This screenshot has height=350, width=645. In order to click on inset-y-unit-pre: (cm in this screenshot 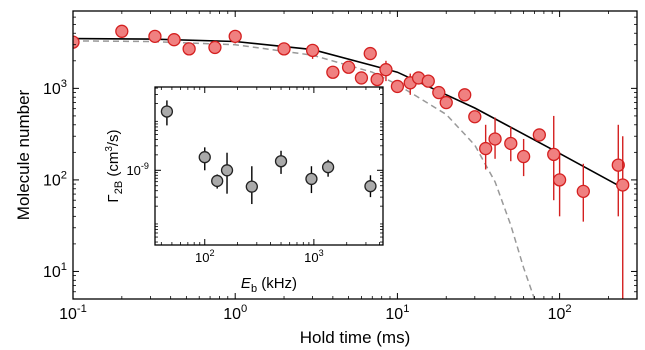, I will do `click(113, 166)`.